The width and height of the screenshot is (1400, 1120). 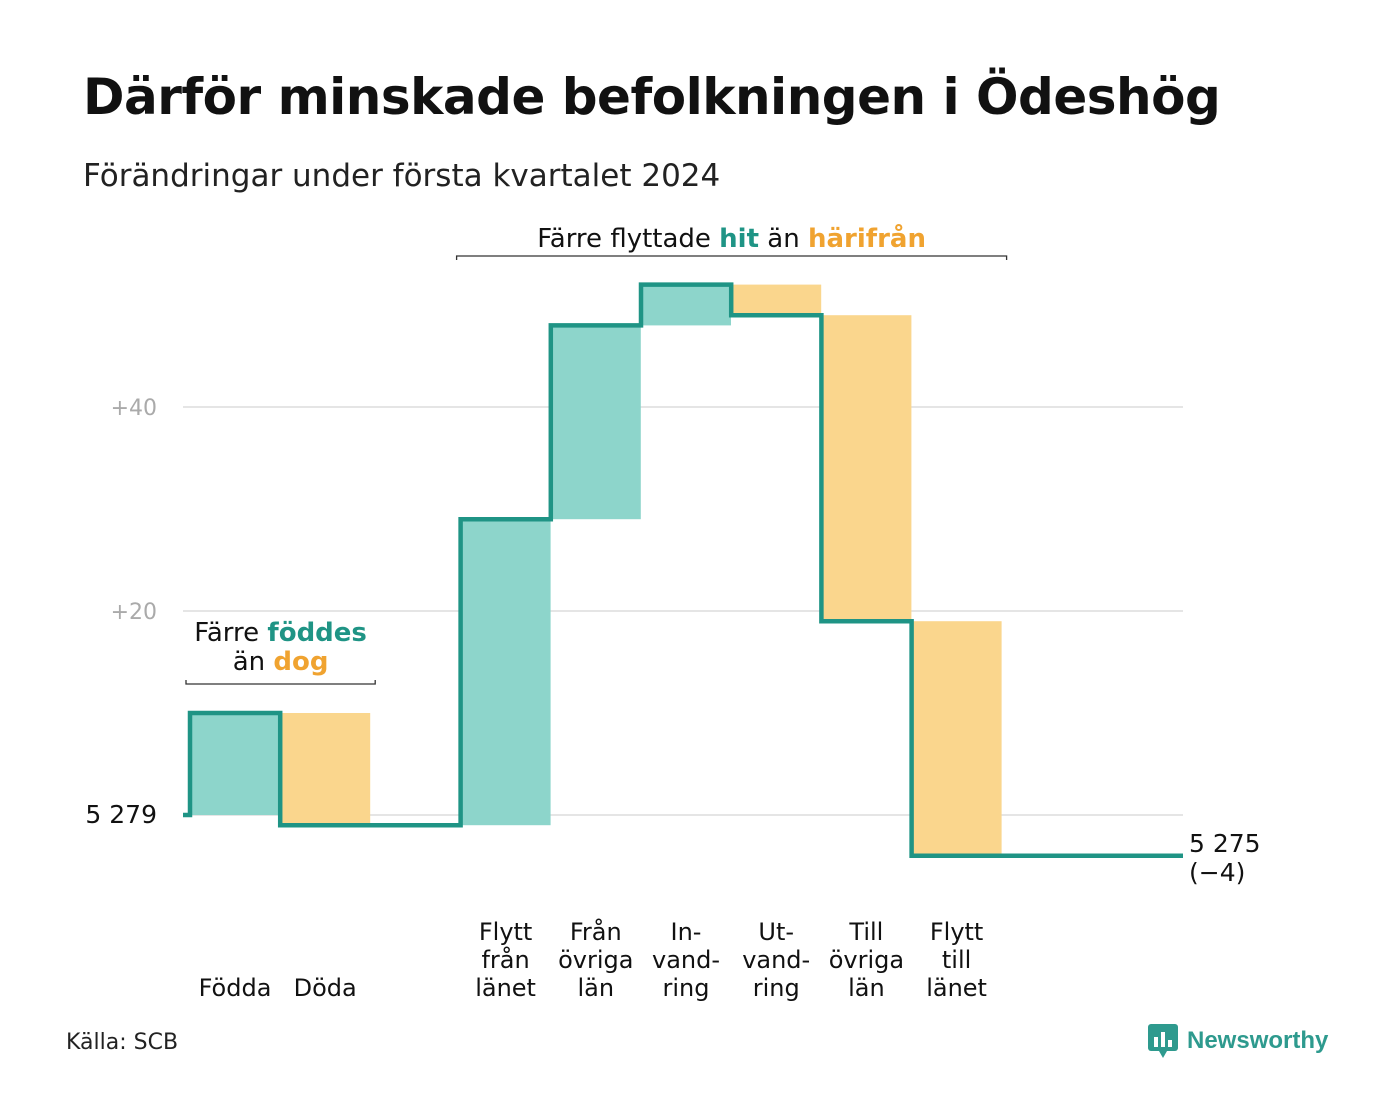 What do you see at coordinates (122, 1042) in the screenshot?
I see `source-note: Källa: SCB` at bounding box center [122, 1042].